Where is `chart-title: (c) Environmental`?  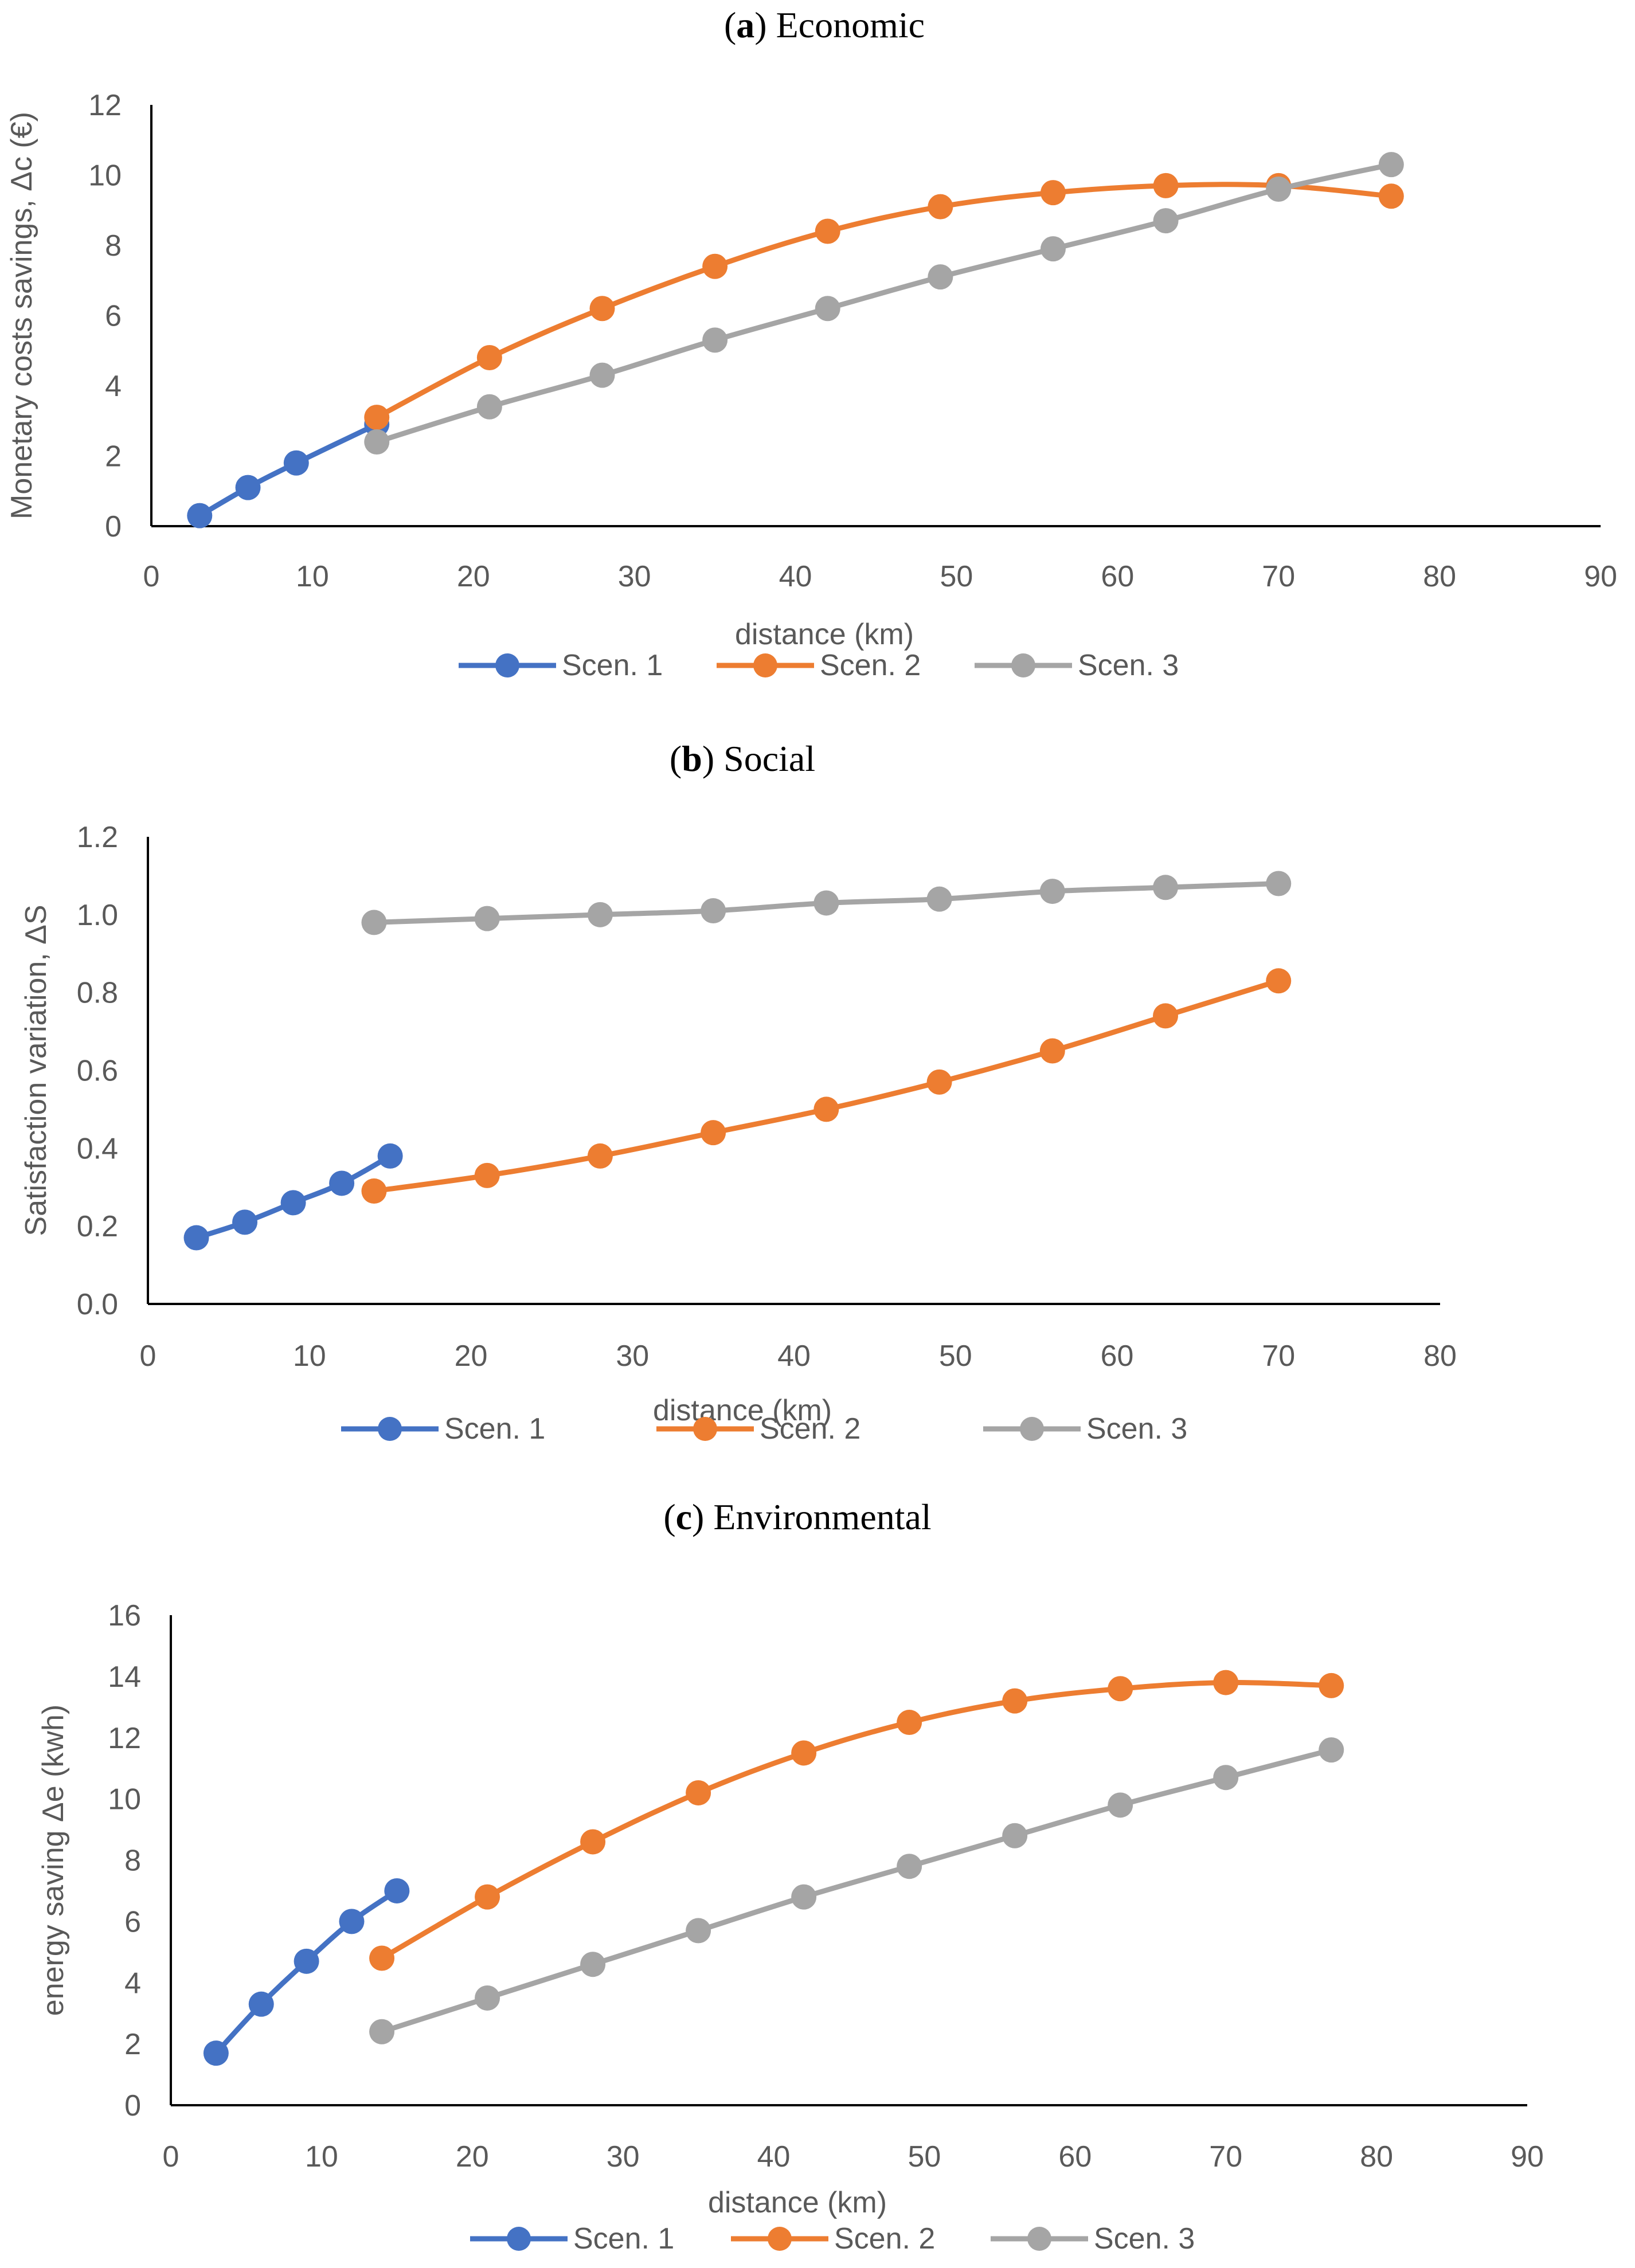 chart-title: (c) Environmental is located at coordinates (797, 1517).